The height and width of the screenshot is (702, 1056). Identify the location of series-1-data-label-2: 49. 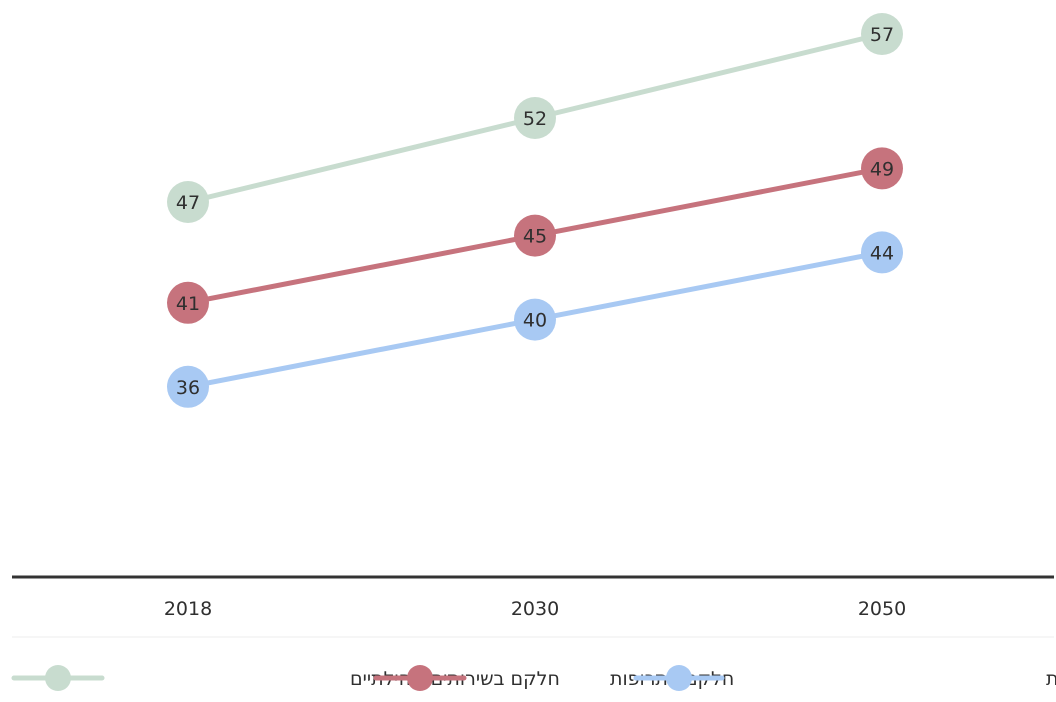
(882, 169).